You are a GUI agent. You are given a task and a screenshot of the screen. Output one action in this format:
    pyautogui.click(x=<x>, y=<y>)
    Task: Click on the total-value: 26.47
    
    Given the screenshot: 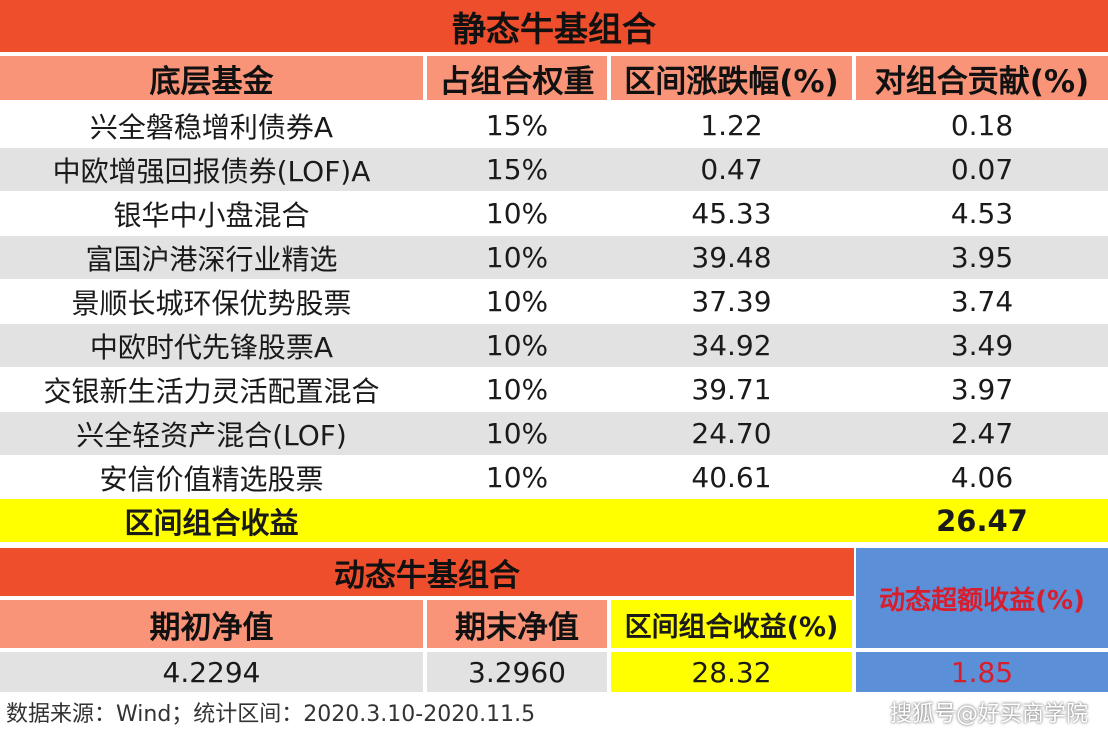 What is the action you would take?
    pyautogui.click(x=982, y=520)
    